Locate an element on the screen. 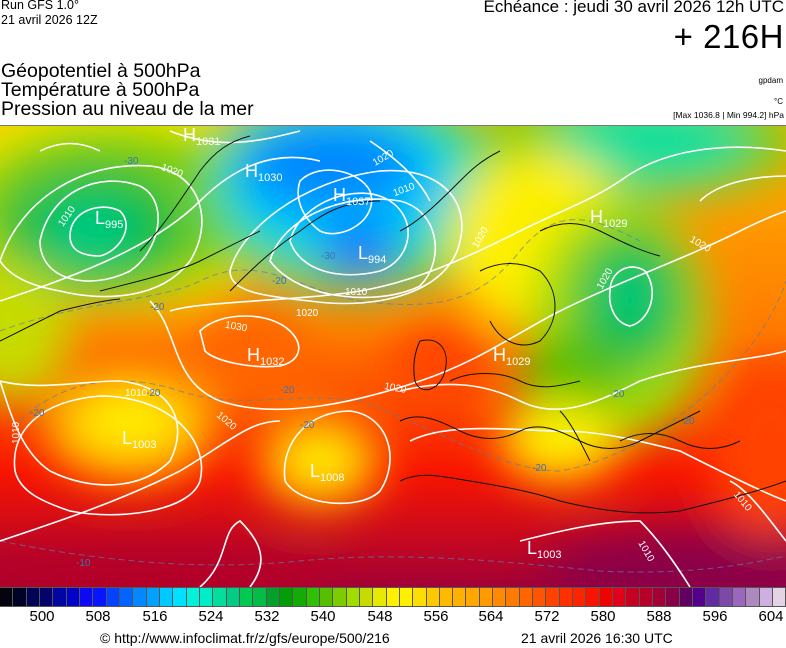  svg-text: -10 is located at coordinates (83, 563).